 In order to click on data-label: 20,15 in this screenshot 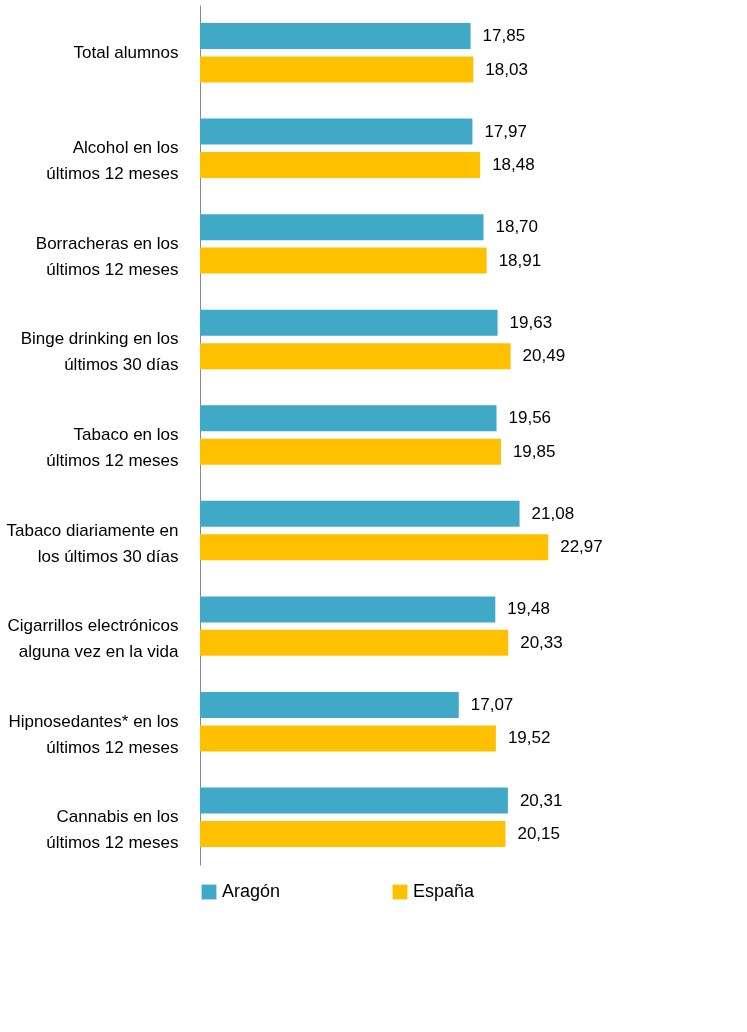, I will do `click(539, 833)`.